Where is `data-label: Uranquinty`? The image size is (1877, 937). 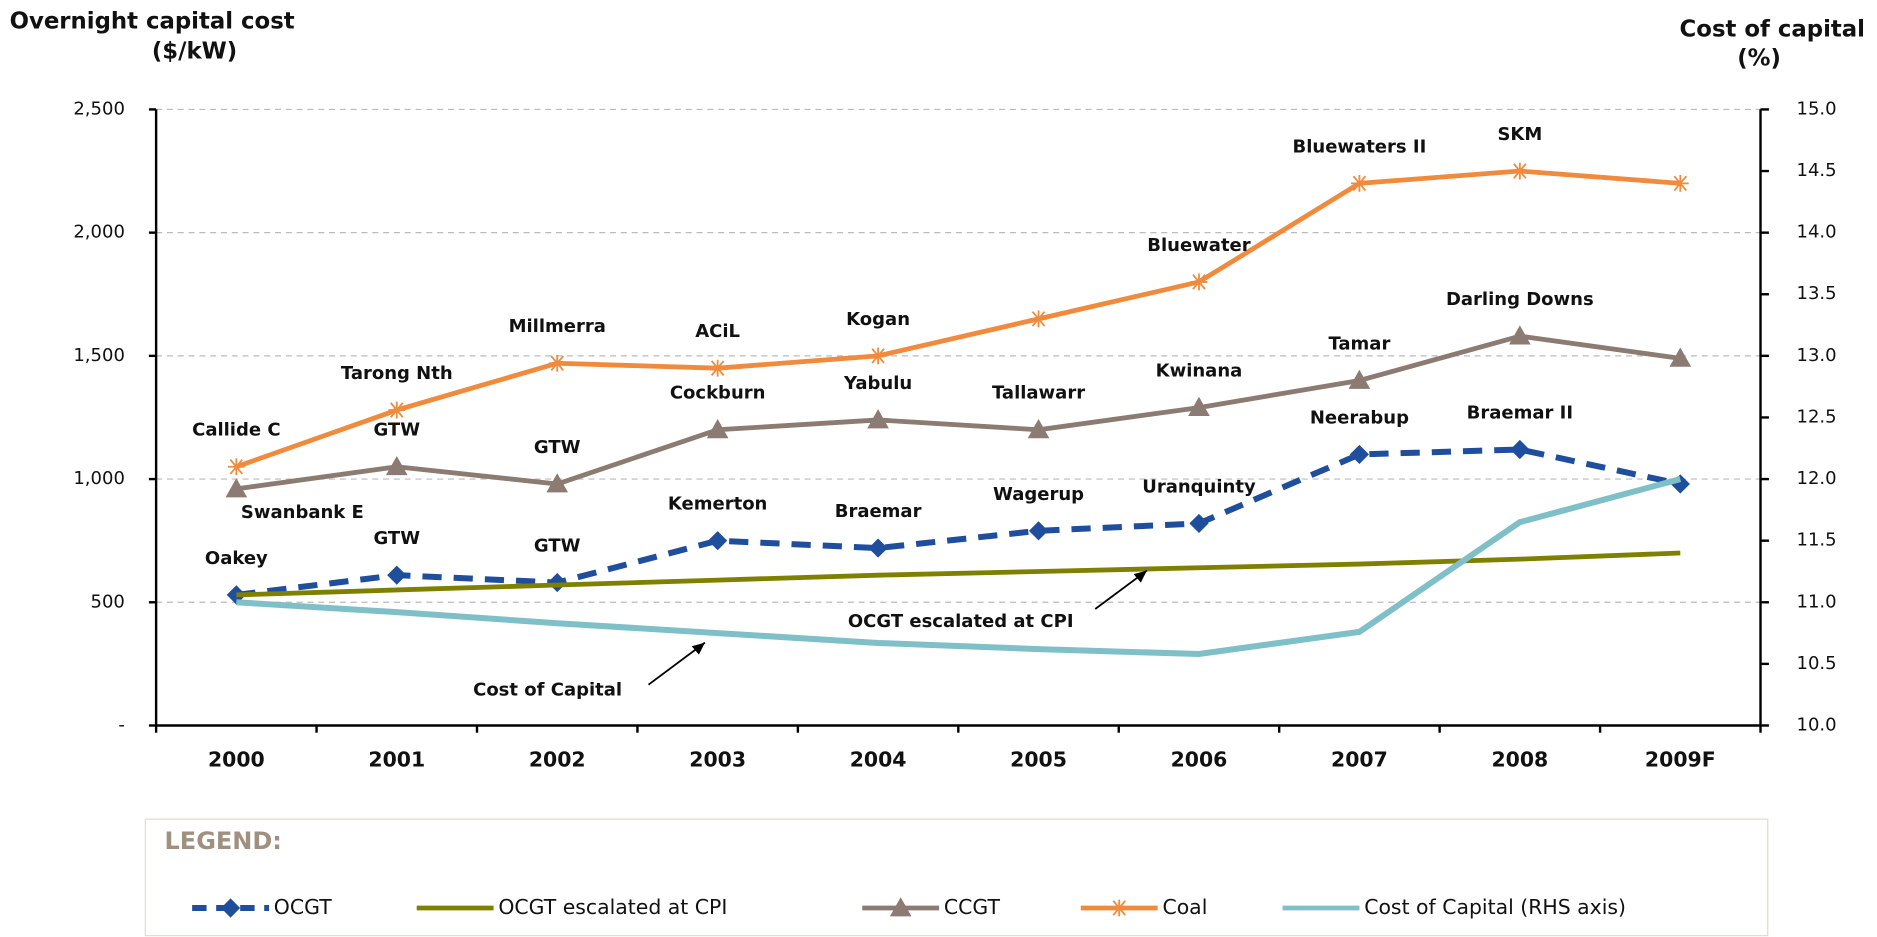
data-label: Uranquinty is located at coordinates (1199, 486).